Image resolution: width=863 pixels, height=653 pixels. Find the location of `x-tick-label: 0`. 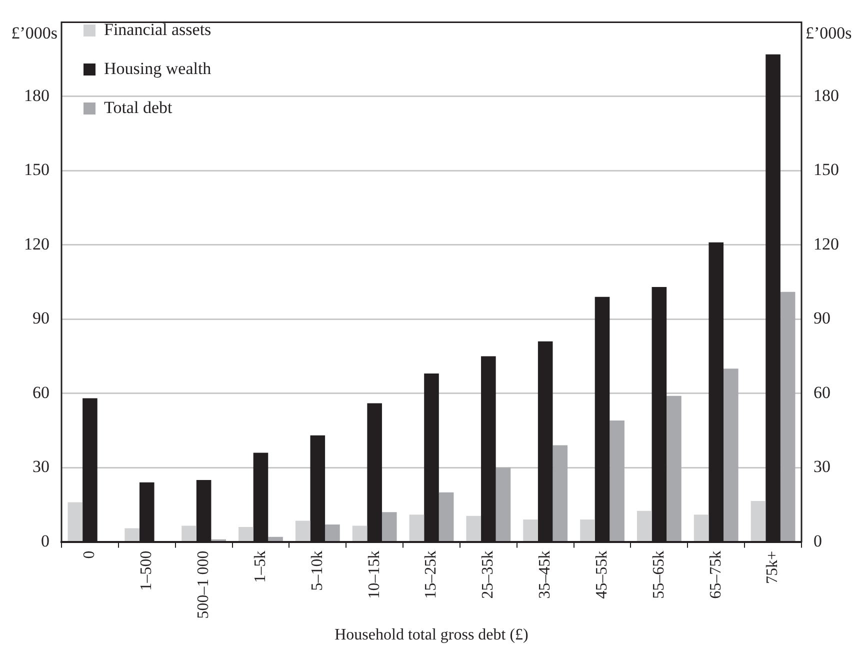

x-tick-label: 0 is located at coordinates (89, 554).